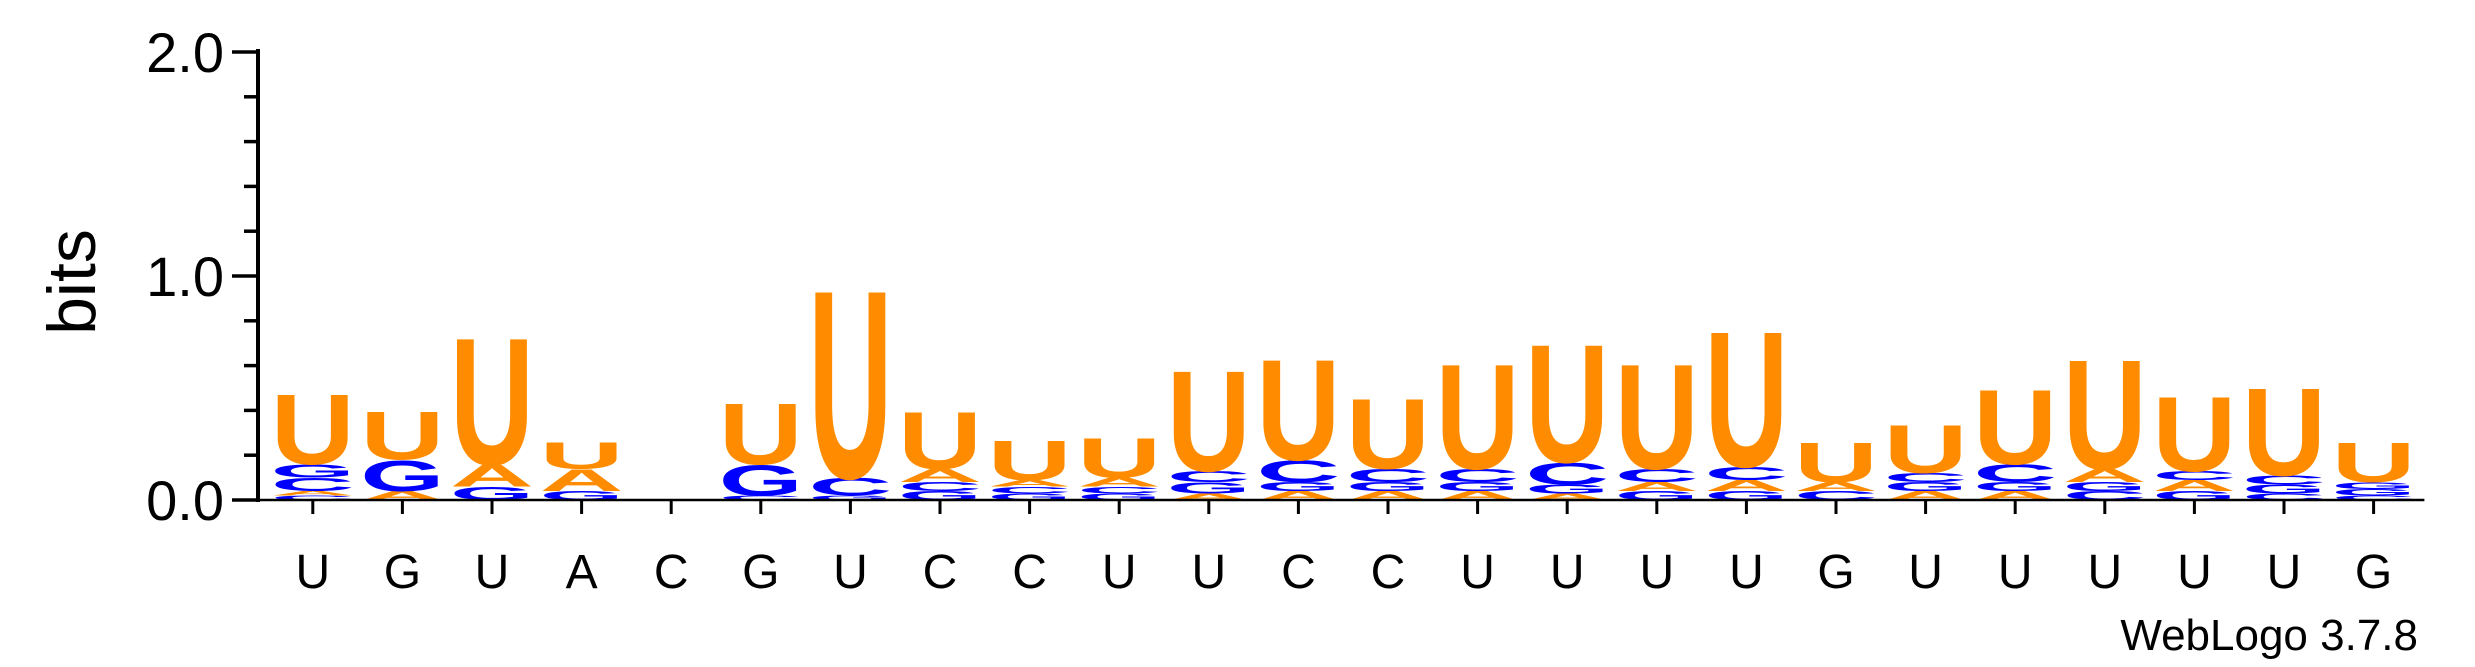 The width and height of the screenshot is (2475, 667). Describe the element at coordinates (185, 52) in the screenshot. I see `y-tick-label: 2.0` at that location.